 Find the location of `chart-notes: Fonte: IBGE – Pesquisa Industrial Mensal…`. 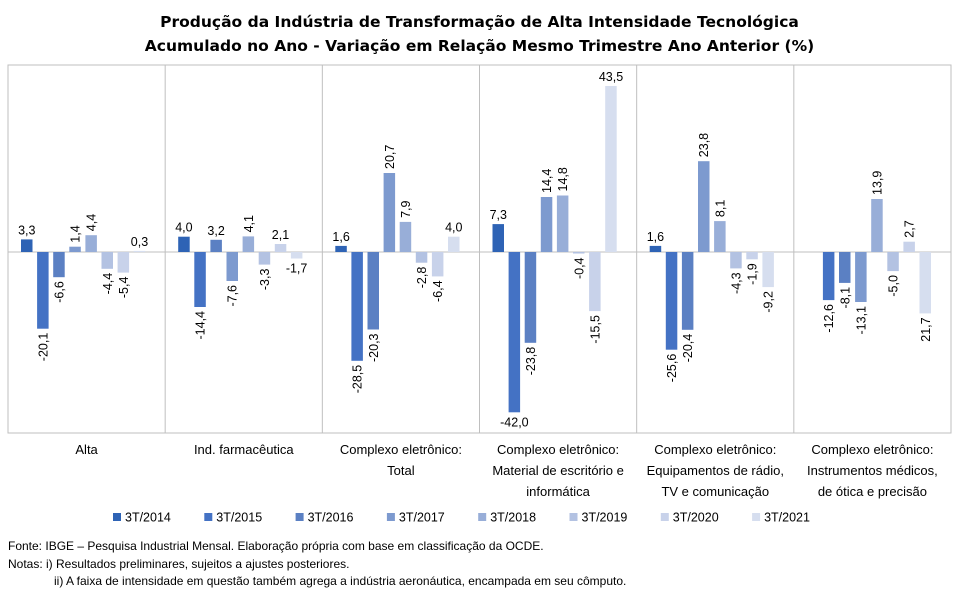

chart-notes: Fonte: IBGE – Pesquisa Industrial Mensal… is located at coordinates (317, 564).